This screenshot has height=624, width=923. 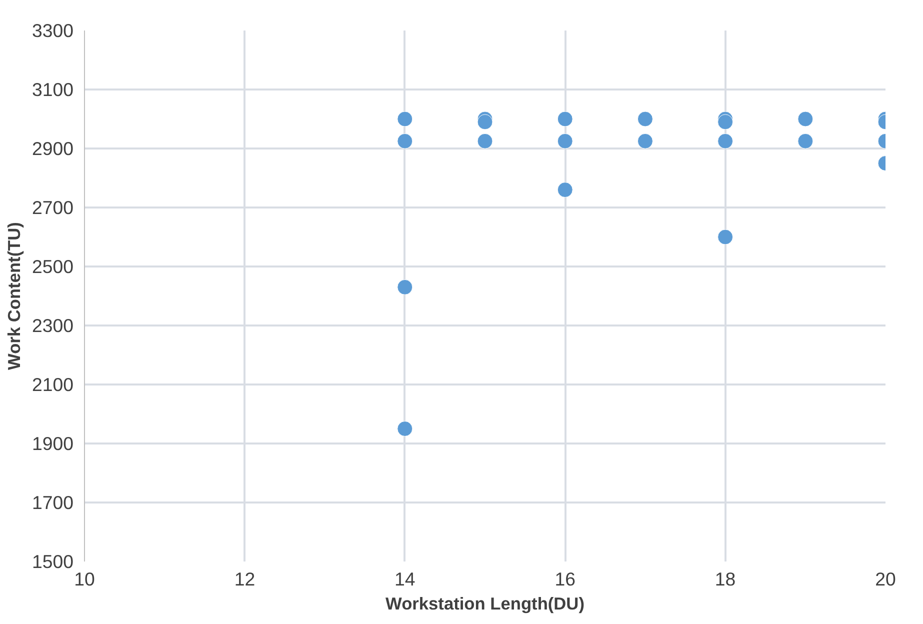 What do you see at coordinates (885, 579) in the screenshot?
I see `x-tick-label: 20` at bounding box center [885, 579].